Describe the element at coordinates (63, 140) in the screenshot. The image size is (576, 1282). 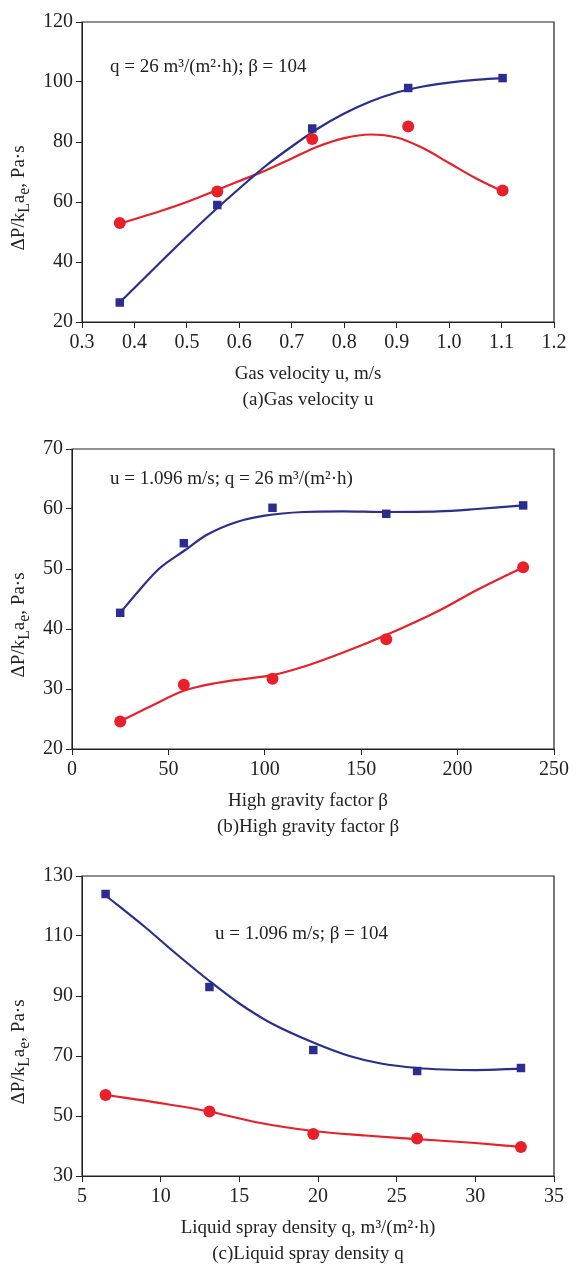
I see `y-tick-label: 80` at that location.